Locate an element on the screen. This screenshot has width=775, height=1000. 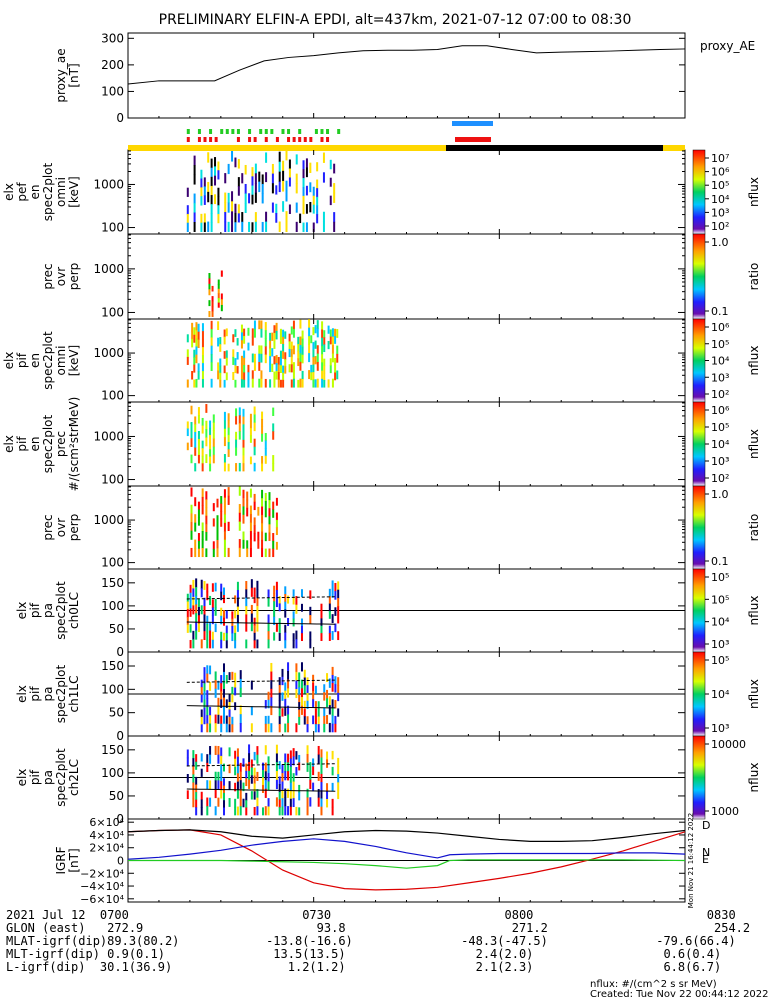
ylabel-elx_pif_pa_spec2plot_ch2LC: spec2plot is located at coordinates (61, 777).